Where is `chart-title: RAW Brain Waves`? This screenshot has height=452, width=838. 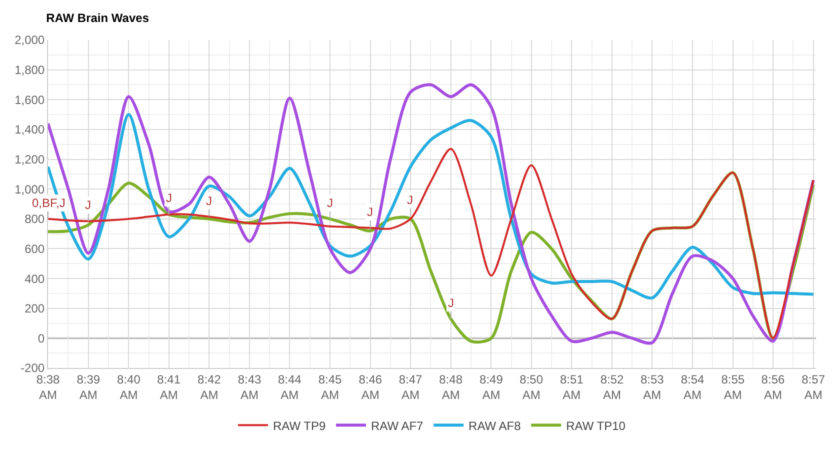 chart-title: RAW Brain Waves is located at coordinates (98, 17).